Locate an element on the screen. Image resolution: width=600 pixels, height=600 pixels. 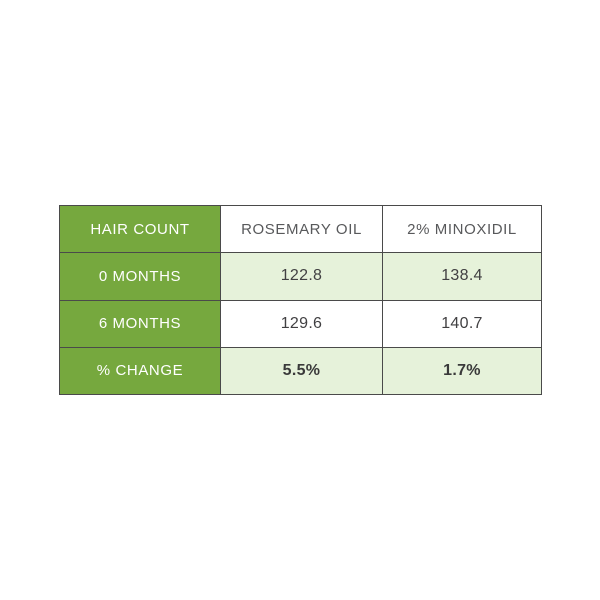
value-rosemary-0-months: 122.8 is located at coordinates (301, 276).